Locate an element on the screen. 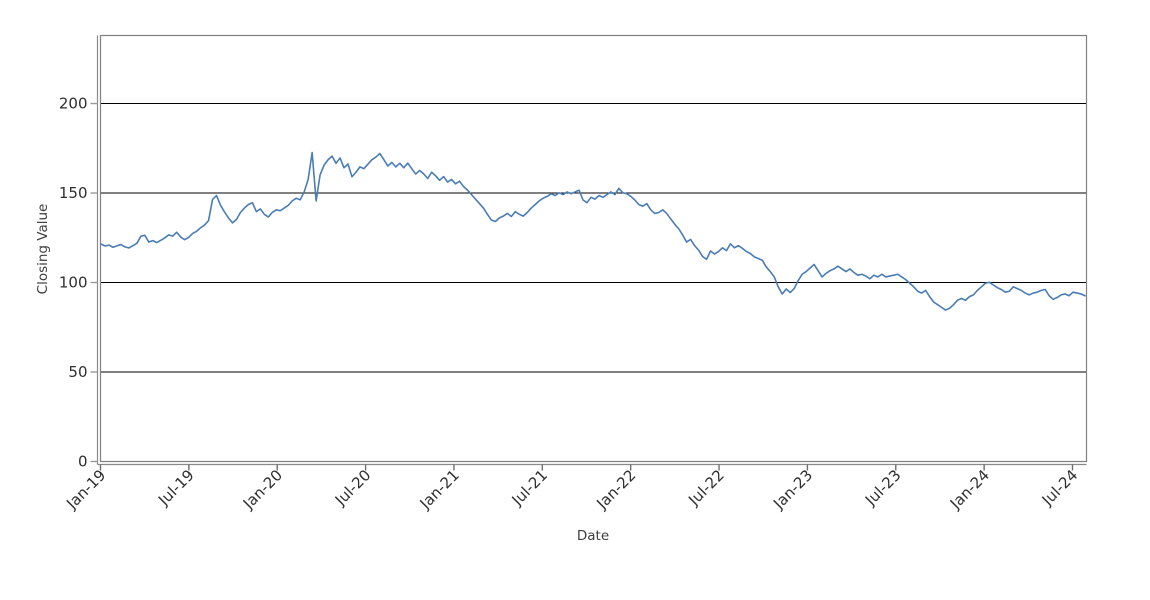 This screenshot has height=600, width=1150. y-axis-ticks is located at coordinates (94, 282).